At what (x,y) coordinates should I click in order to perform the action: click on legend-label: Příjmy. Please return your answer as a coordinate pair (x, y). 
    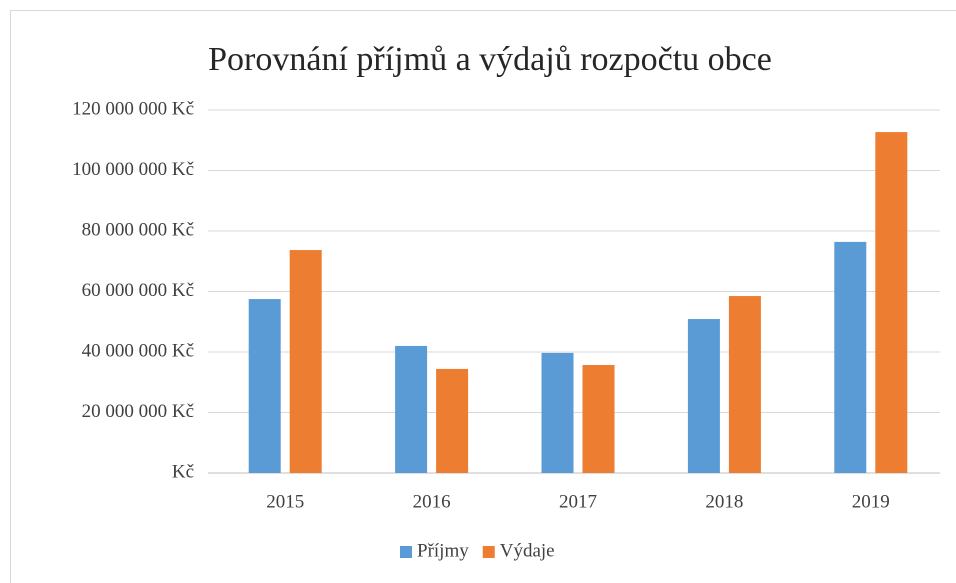
    Looking at the image, I should click on (443, 550).